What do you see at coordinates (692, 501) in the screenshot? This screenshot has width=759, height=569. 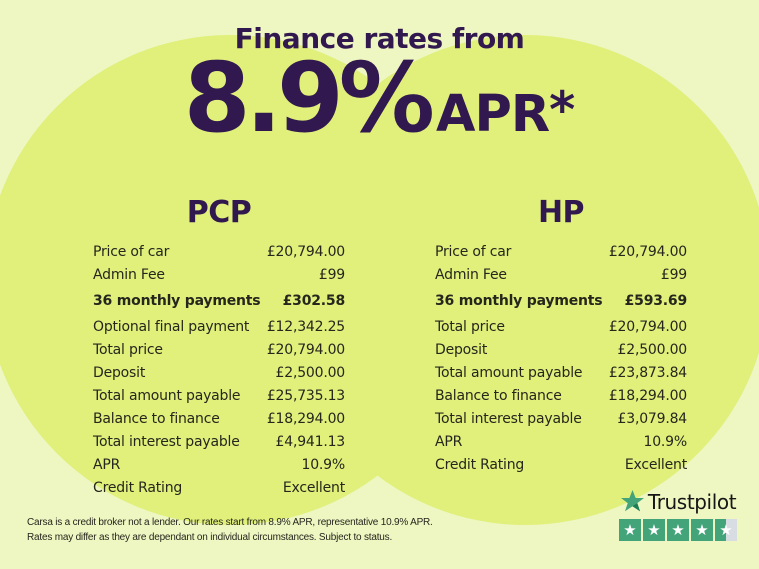 I see `trustpilot-wordmark: Trustpilot` at bounding box center [692, 501].